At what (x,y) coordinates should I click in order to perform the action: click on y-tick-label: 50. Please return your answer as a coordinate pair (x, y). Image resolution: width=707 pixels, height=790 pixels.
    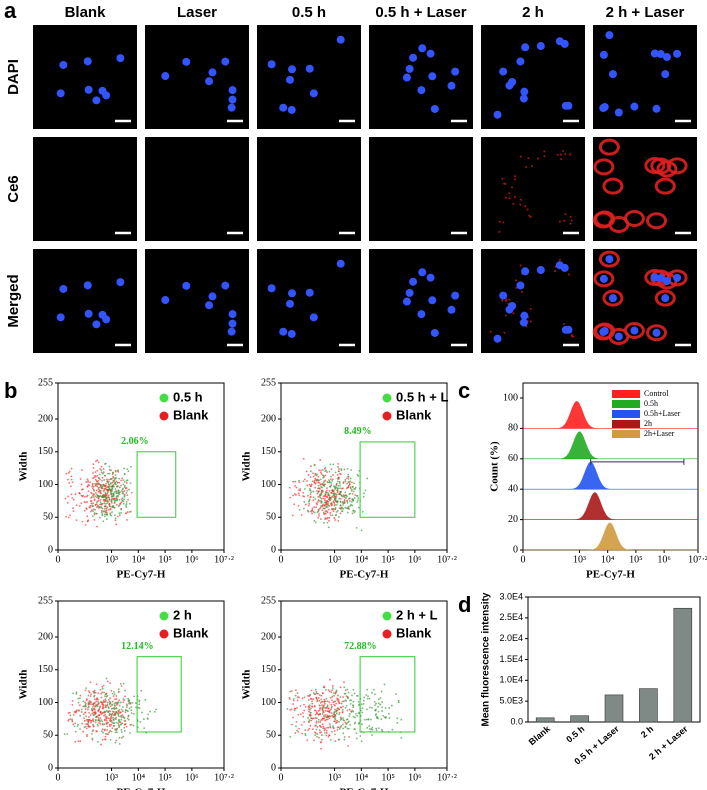
    Looking at the image, I should click on (48, 517).